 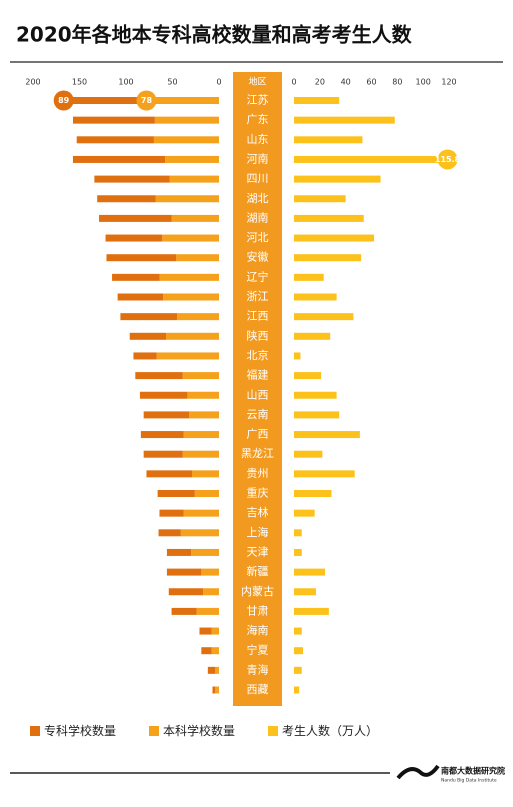 I want to click on category-label: 天津, so click(x=258, y=551).